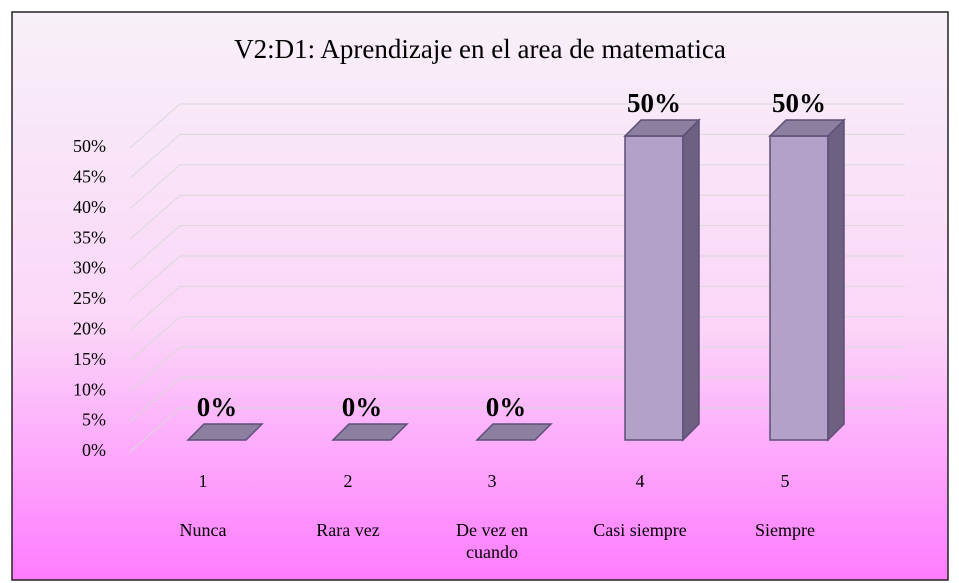  What do you see at coordinates (94, 450) in the screenshot?
I see `y-tick-label: 0%` at bounding box center [94, 450].